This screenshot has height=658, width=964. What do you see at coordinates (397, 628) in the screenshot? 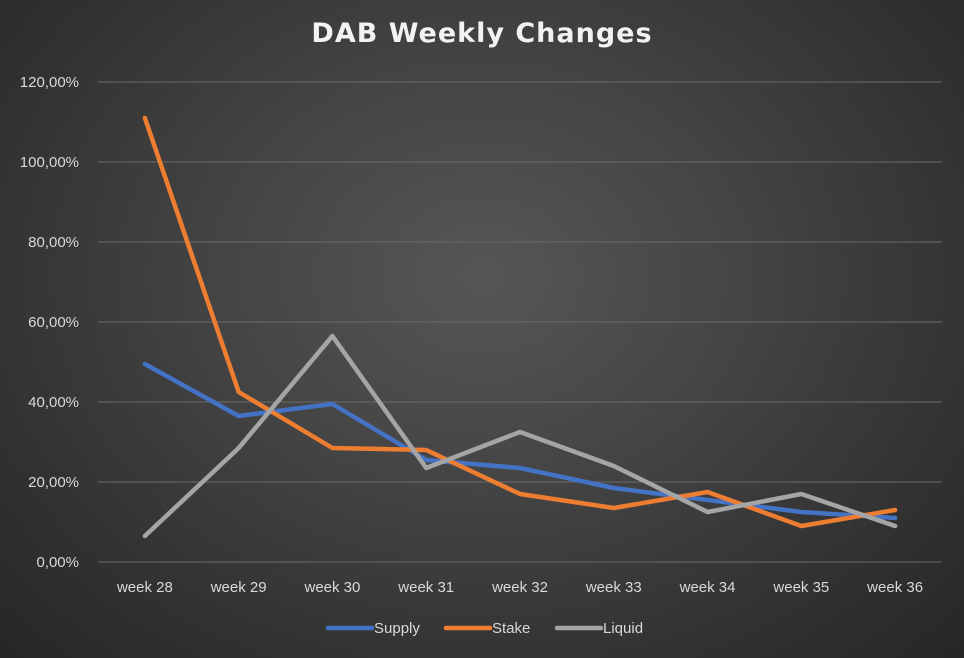
I see `legend-label-supply: Supply` at bounding box center [397, 628].